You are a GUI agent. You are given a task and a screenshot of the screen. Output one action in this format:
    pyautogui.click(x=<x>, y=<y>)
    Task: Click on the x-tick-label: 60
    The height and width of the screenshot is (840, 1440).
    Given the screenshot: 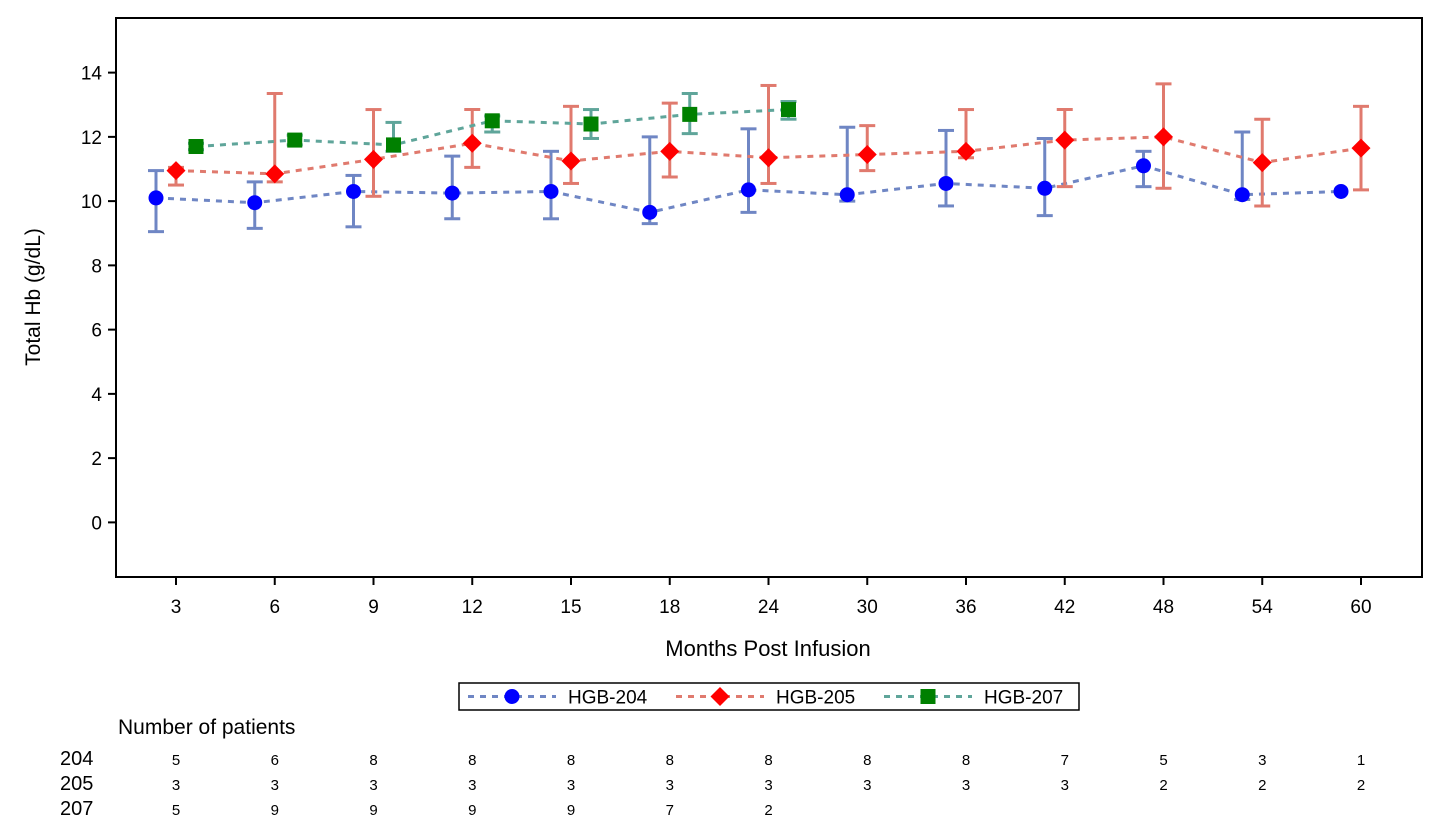 What is the action you would take?
    pyautogui.click(x=1360, y=607)
    